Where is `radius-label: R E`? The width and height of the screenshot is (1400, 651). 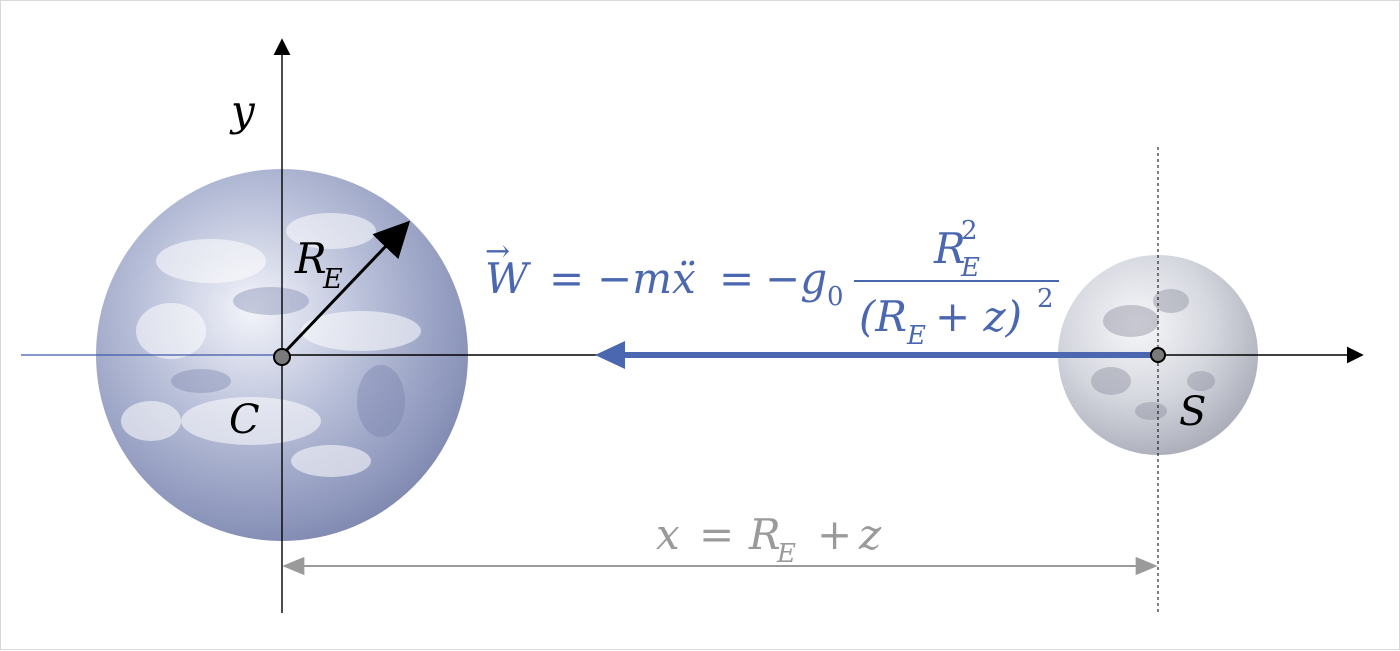
radius-label: R E is located at coordinates (318, 264).